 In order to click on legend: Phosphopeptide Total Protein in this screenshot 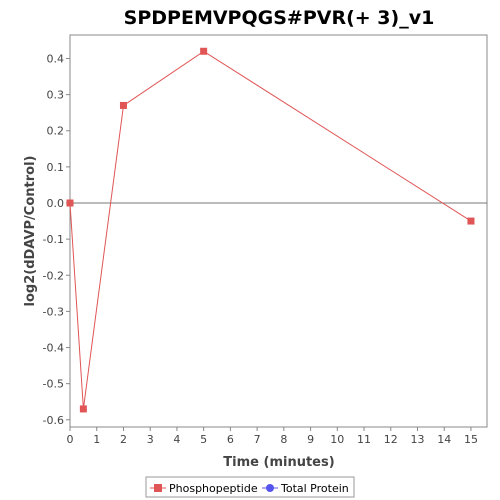, I will do `click(250, 487)`.